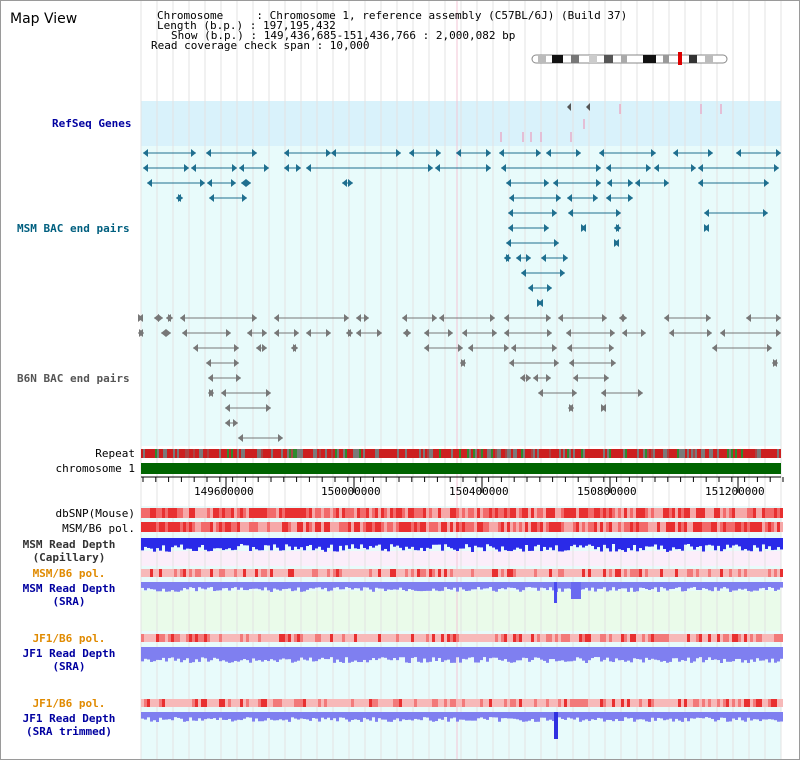  Describe the element at coordinates (92, 123) in the screenshot. I see `refseq-track-label: RefSeq Genes` at that location.